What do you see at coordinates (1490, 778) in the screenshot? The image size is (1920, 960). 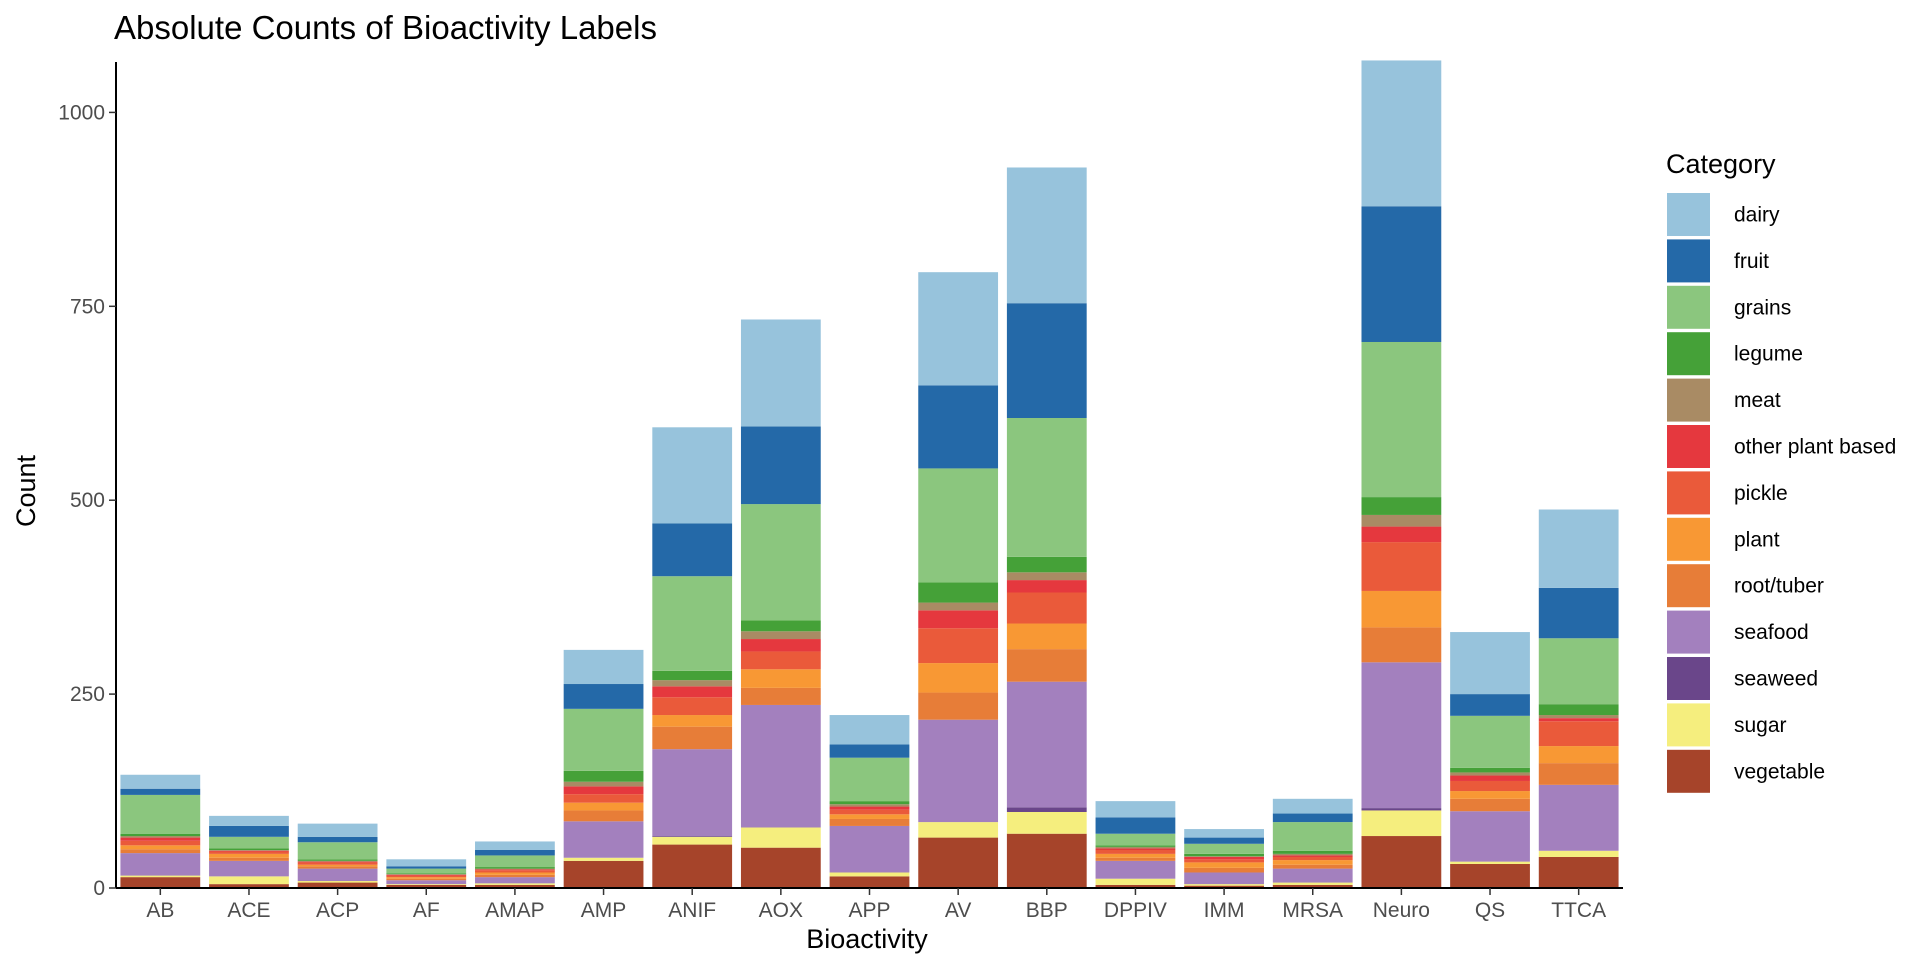 I see `bar-segment-qs-other-plant-based` at bounding box center [1490, 778].